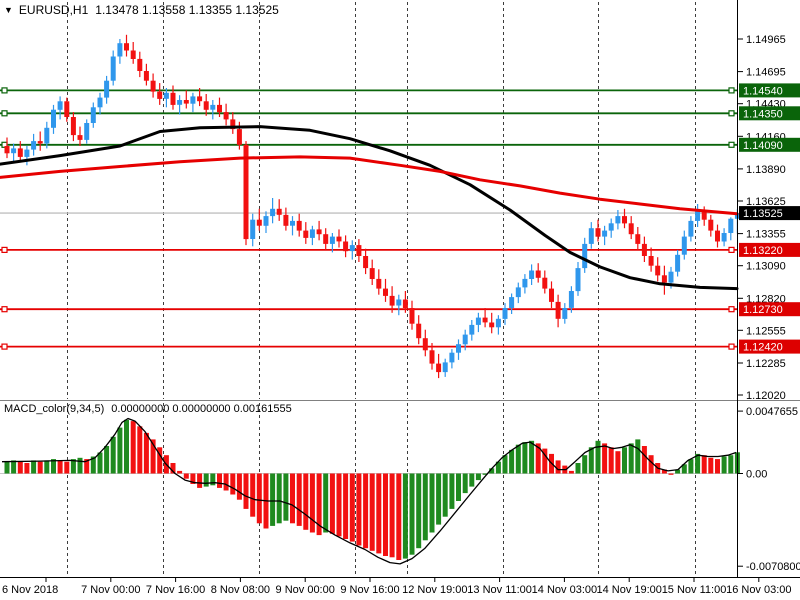 This screenshot has height=600, width=800. I want to click on symbol-dropdown-icon: ▼, so click(8, 10).